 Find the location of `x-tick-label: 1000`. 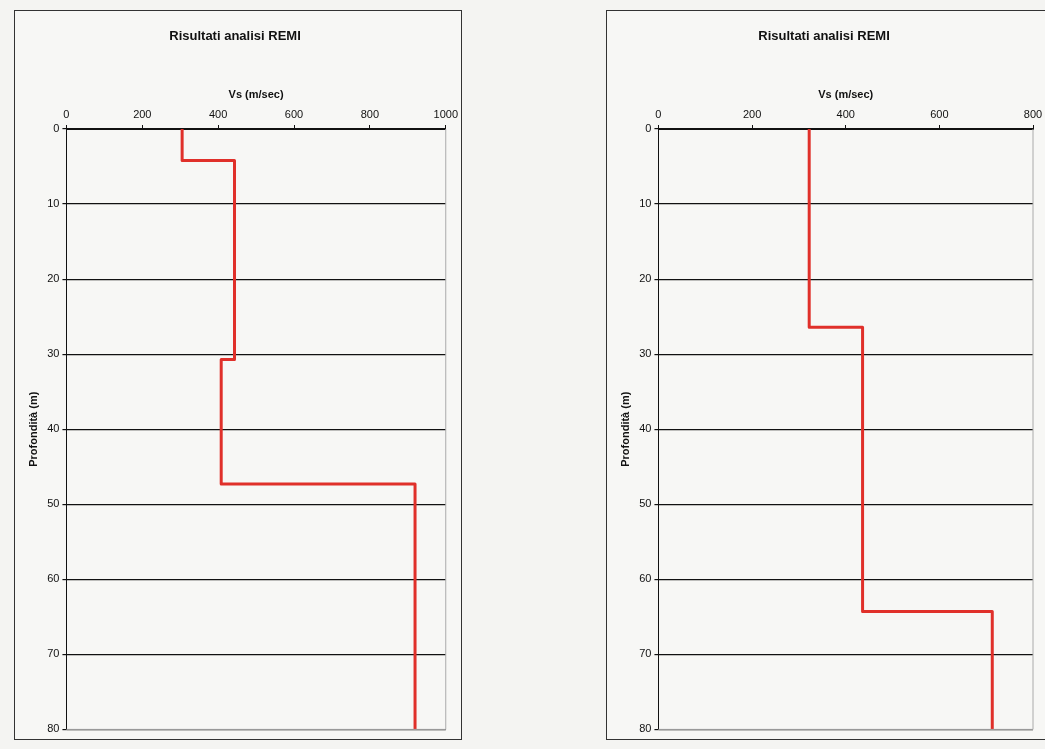

x-tick-label: 1000 is located at coordinates (446, 114).